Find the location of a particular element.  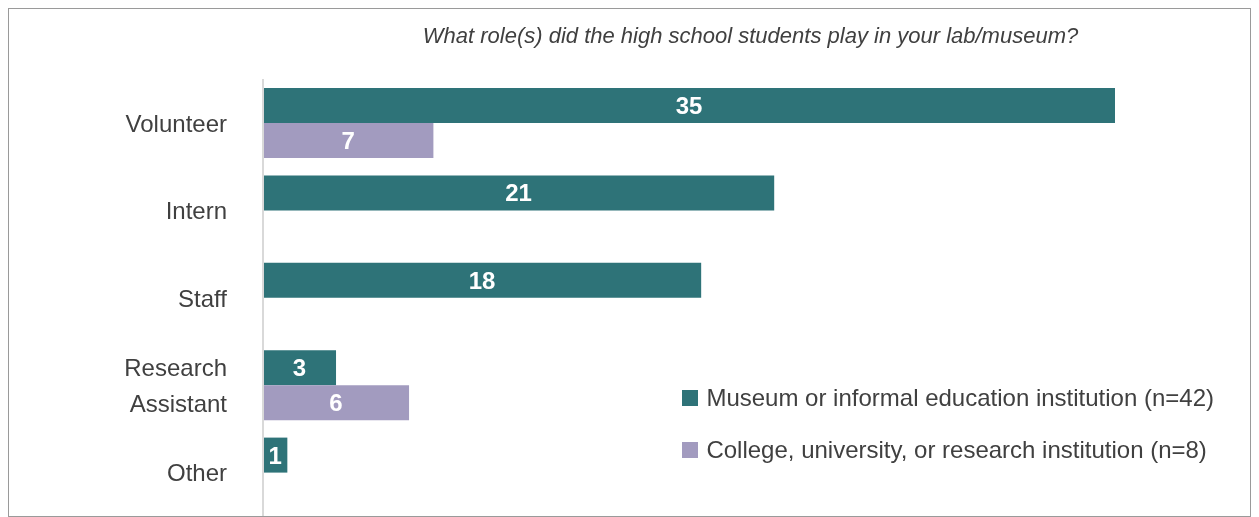

data-label: 7 is located at coordinates (348, 141).